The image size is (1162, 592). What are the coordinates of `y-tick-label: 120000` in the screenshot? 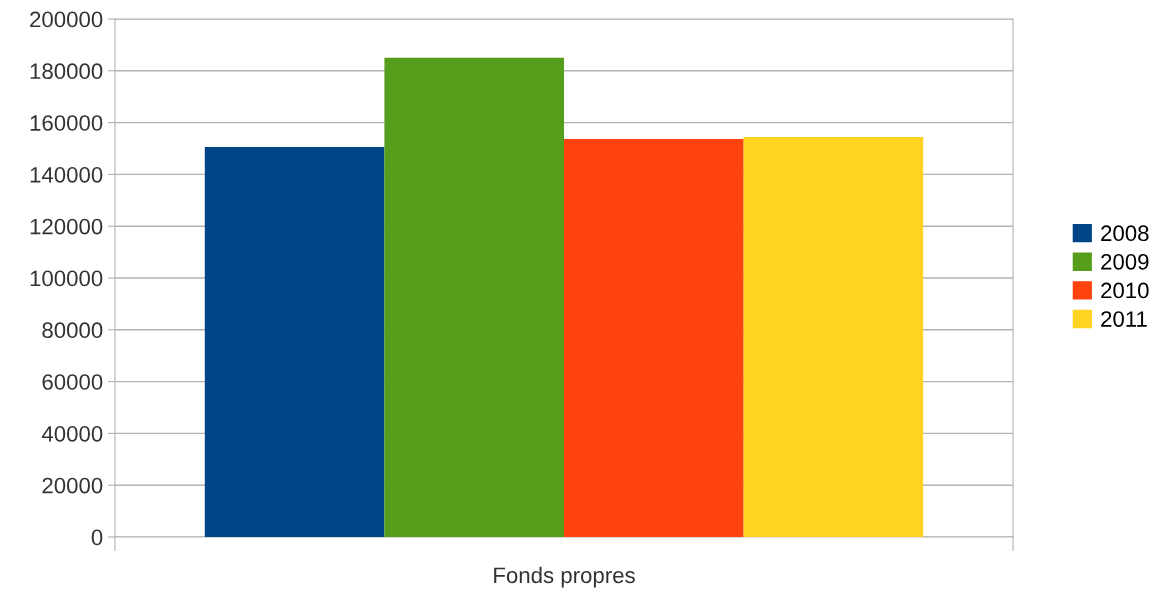 It's located at (66, 226).